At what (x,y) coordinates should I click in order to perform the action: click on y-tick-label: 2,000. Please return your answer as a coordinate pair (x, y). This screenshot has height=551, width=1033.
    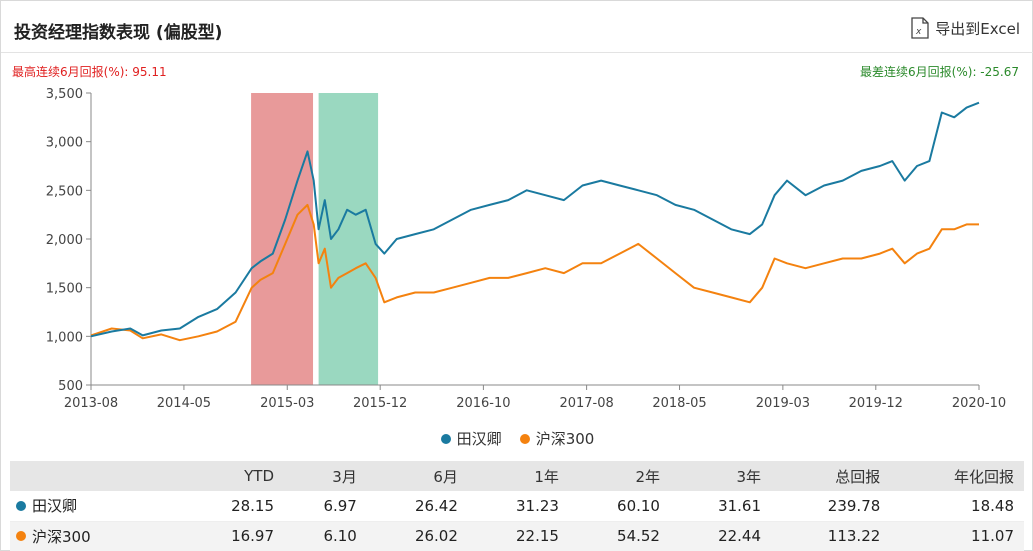
    Looking at the image, I should click on (64, 240).